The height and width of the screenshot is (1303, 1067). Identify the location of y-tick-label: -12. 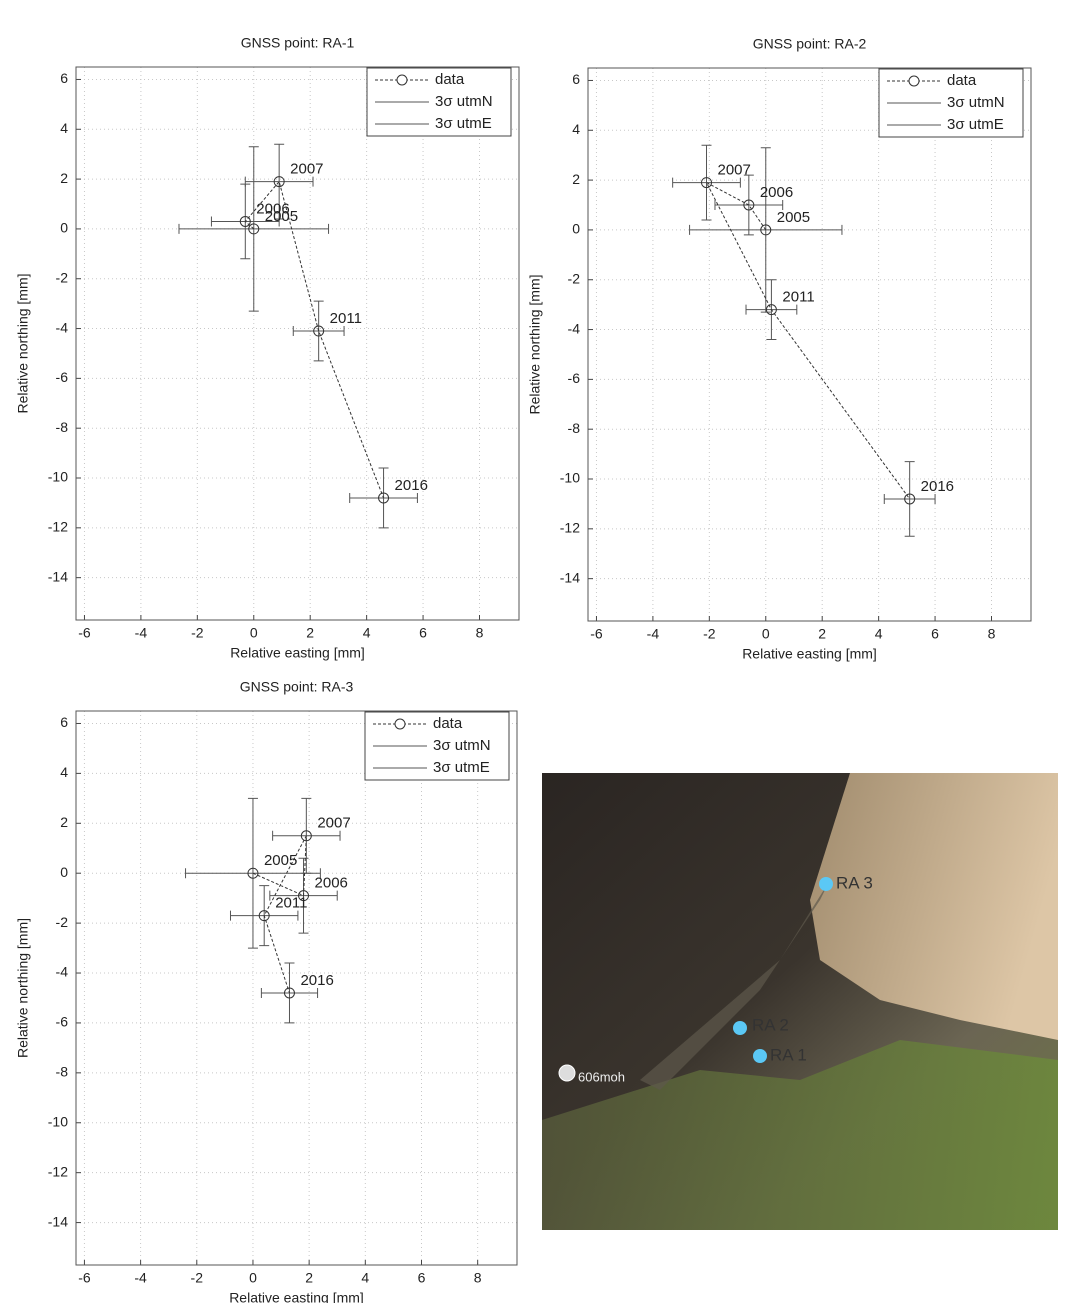
(58, 1171).